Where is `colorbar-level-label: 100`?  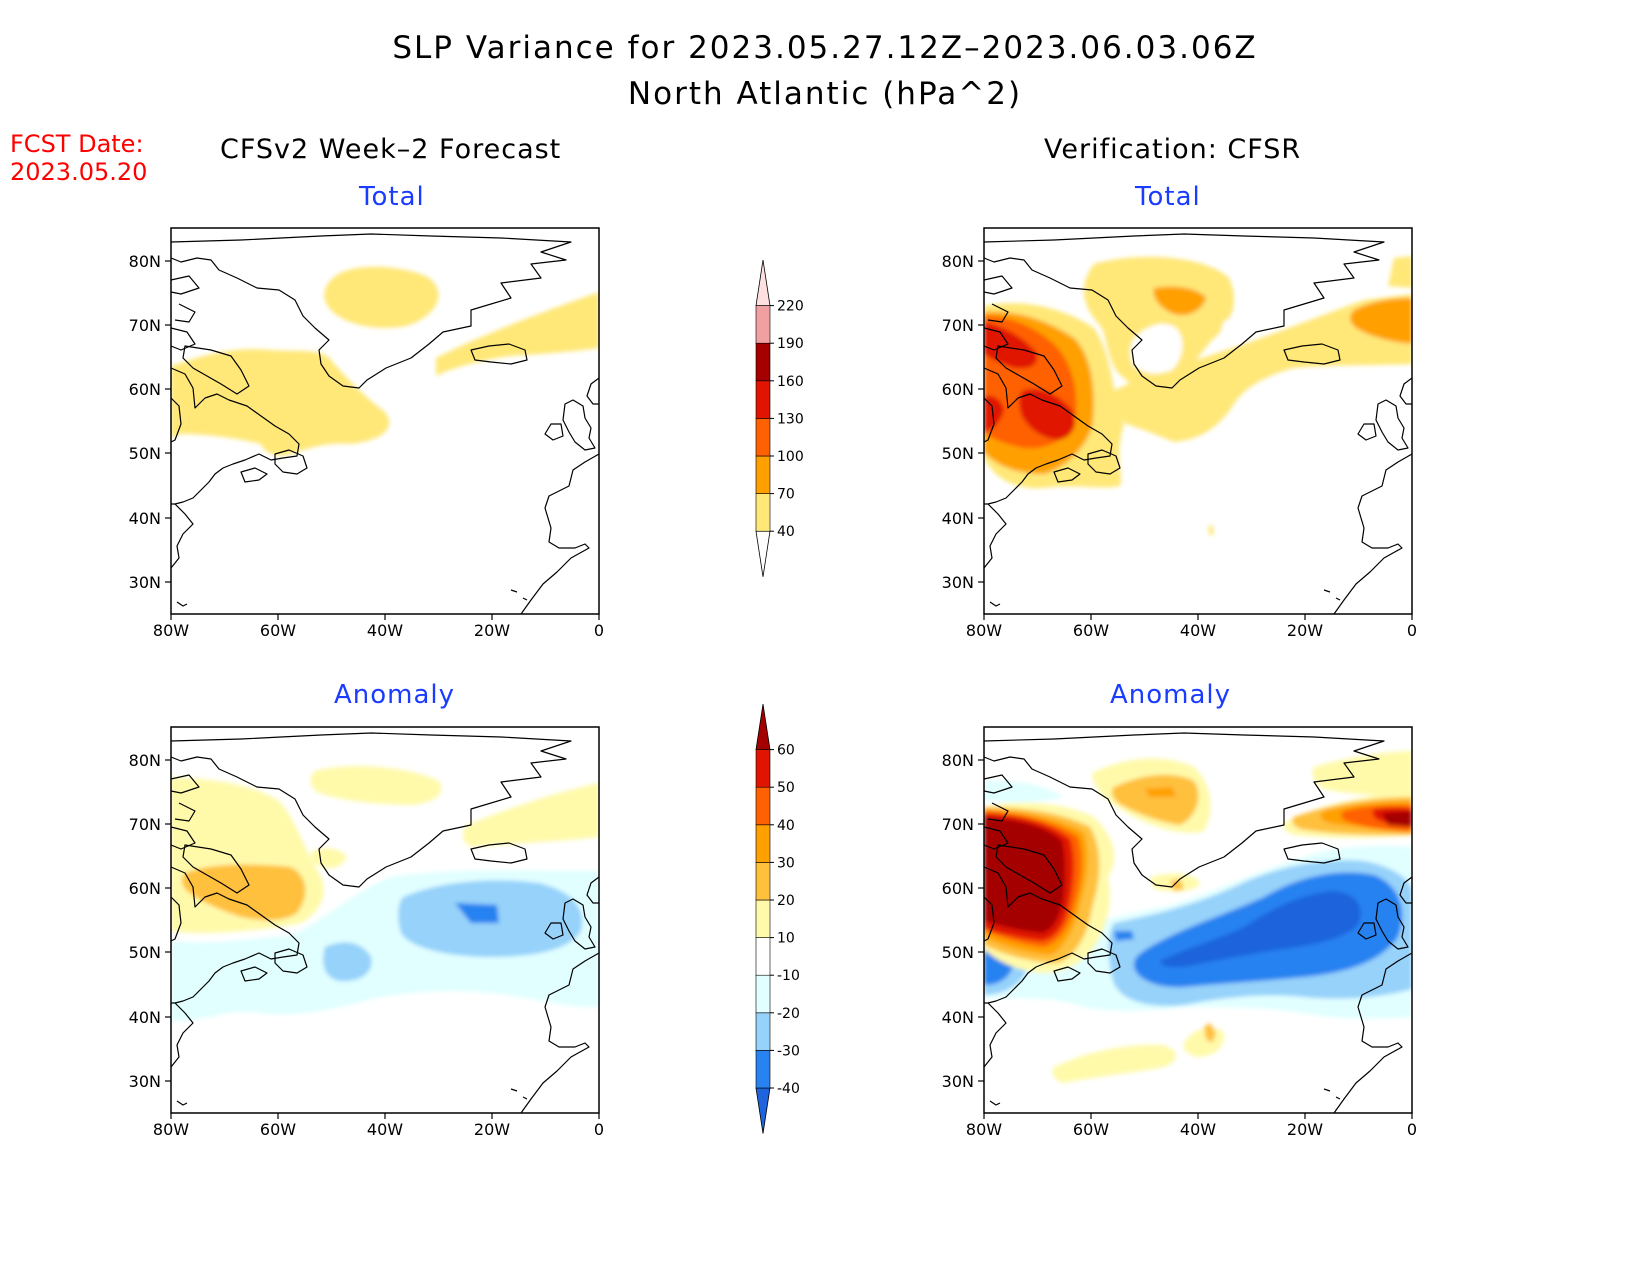
colorbar-level-label: 100 is located at coordinates (790, 457).